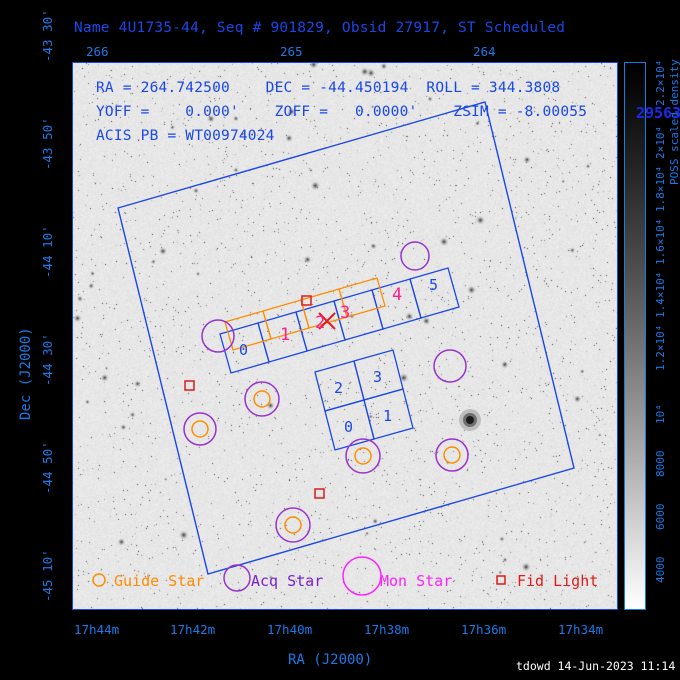 Image resolution: width=680 pixels, height=680 pixels. I want to click on colorbar-title: POSS scaled density, so click(674, 122).